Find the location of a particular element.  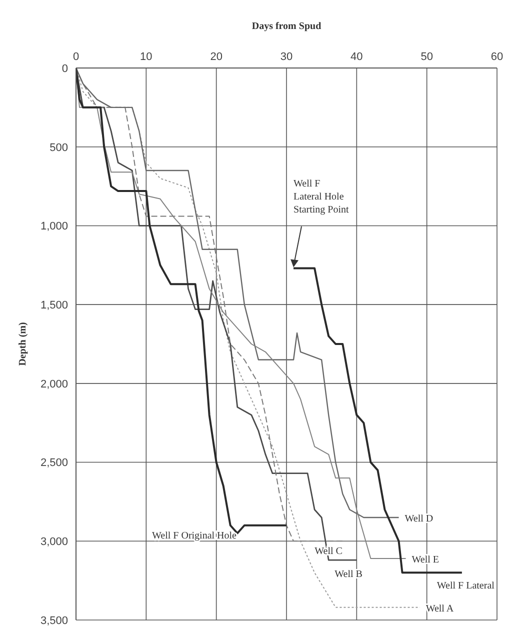

x-axis-title: Days from Spud is located at coordinates (287, 26).